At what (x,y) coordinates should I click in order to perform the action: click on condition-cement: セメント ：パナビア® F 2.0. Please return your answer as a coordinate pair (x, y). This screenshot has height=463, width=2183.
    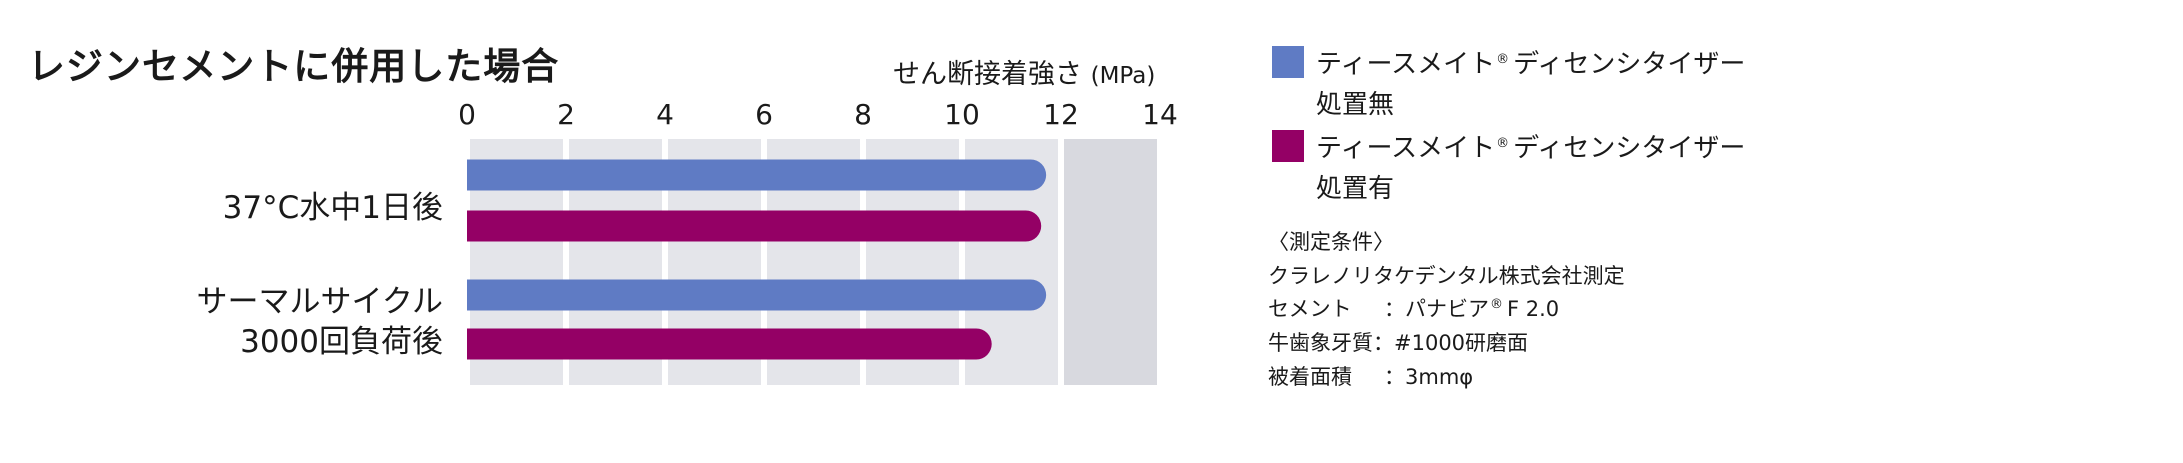
    Looking at the image, I should click on (1413, 308).